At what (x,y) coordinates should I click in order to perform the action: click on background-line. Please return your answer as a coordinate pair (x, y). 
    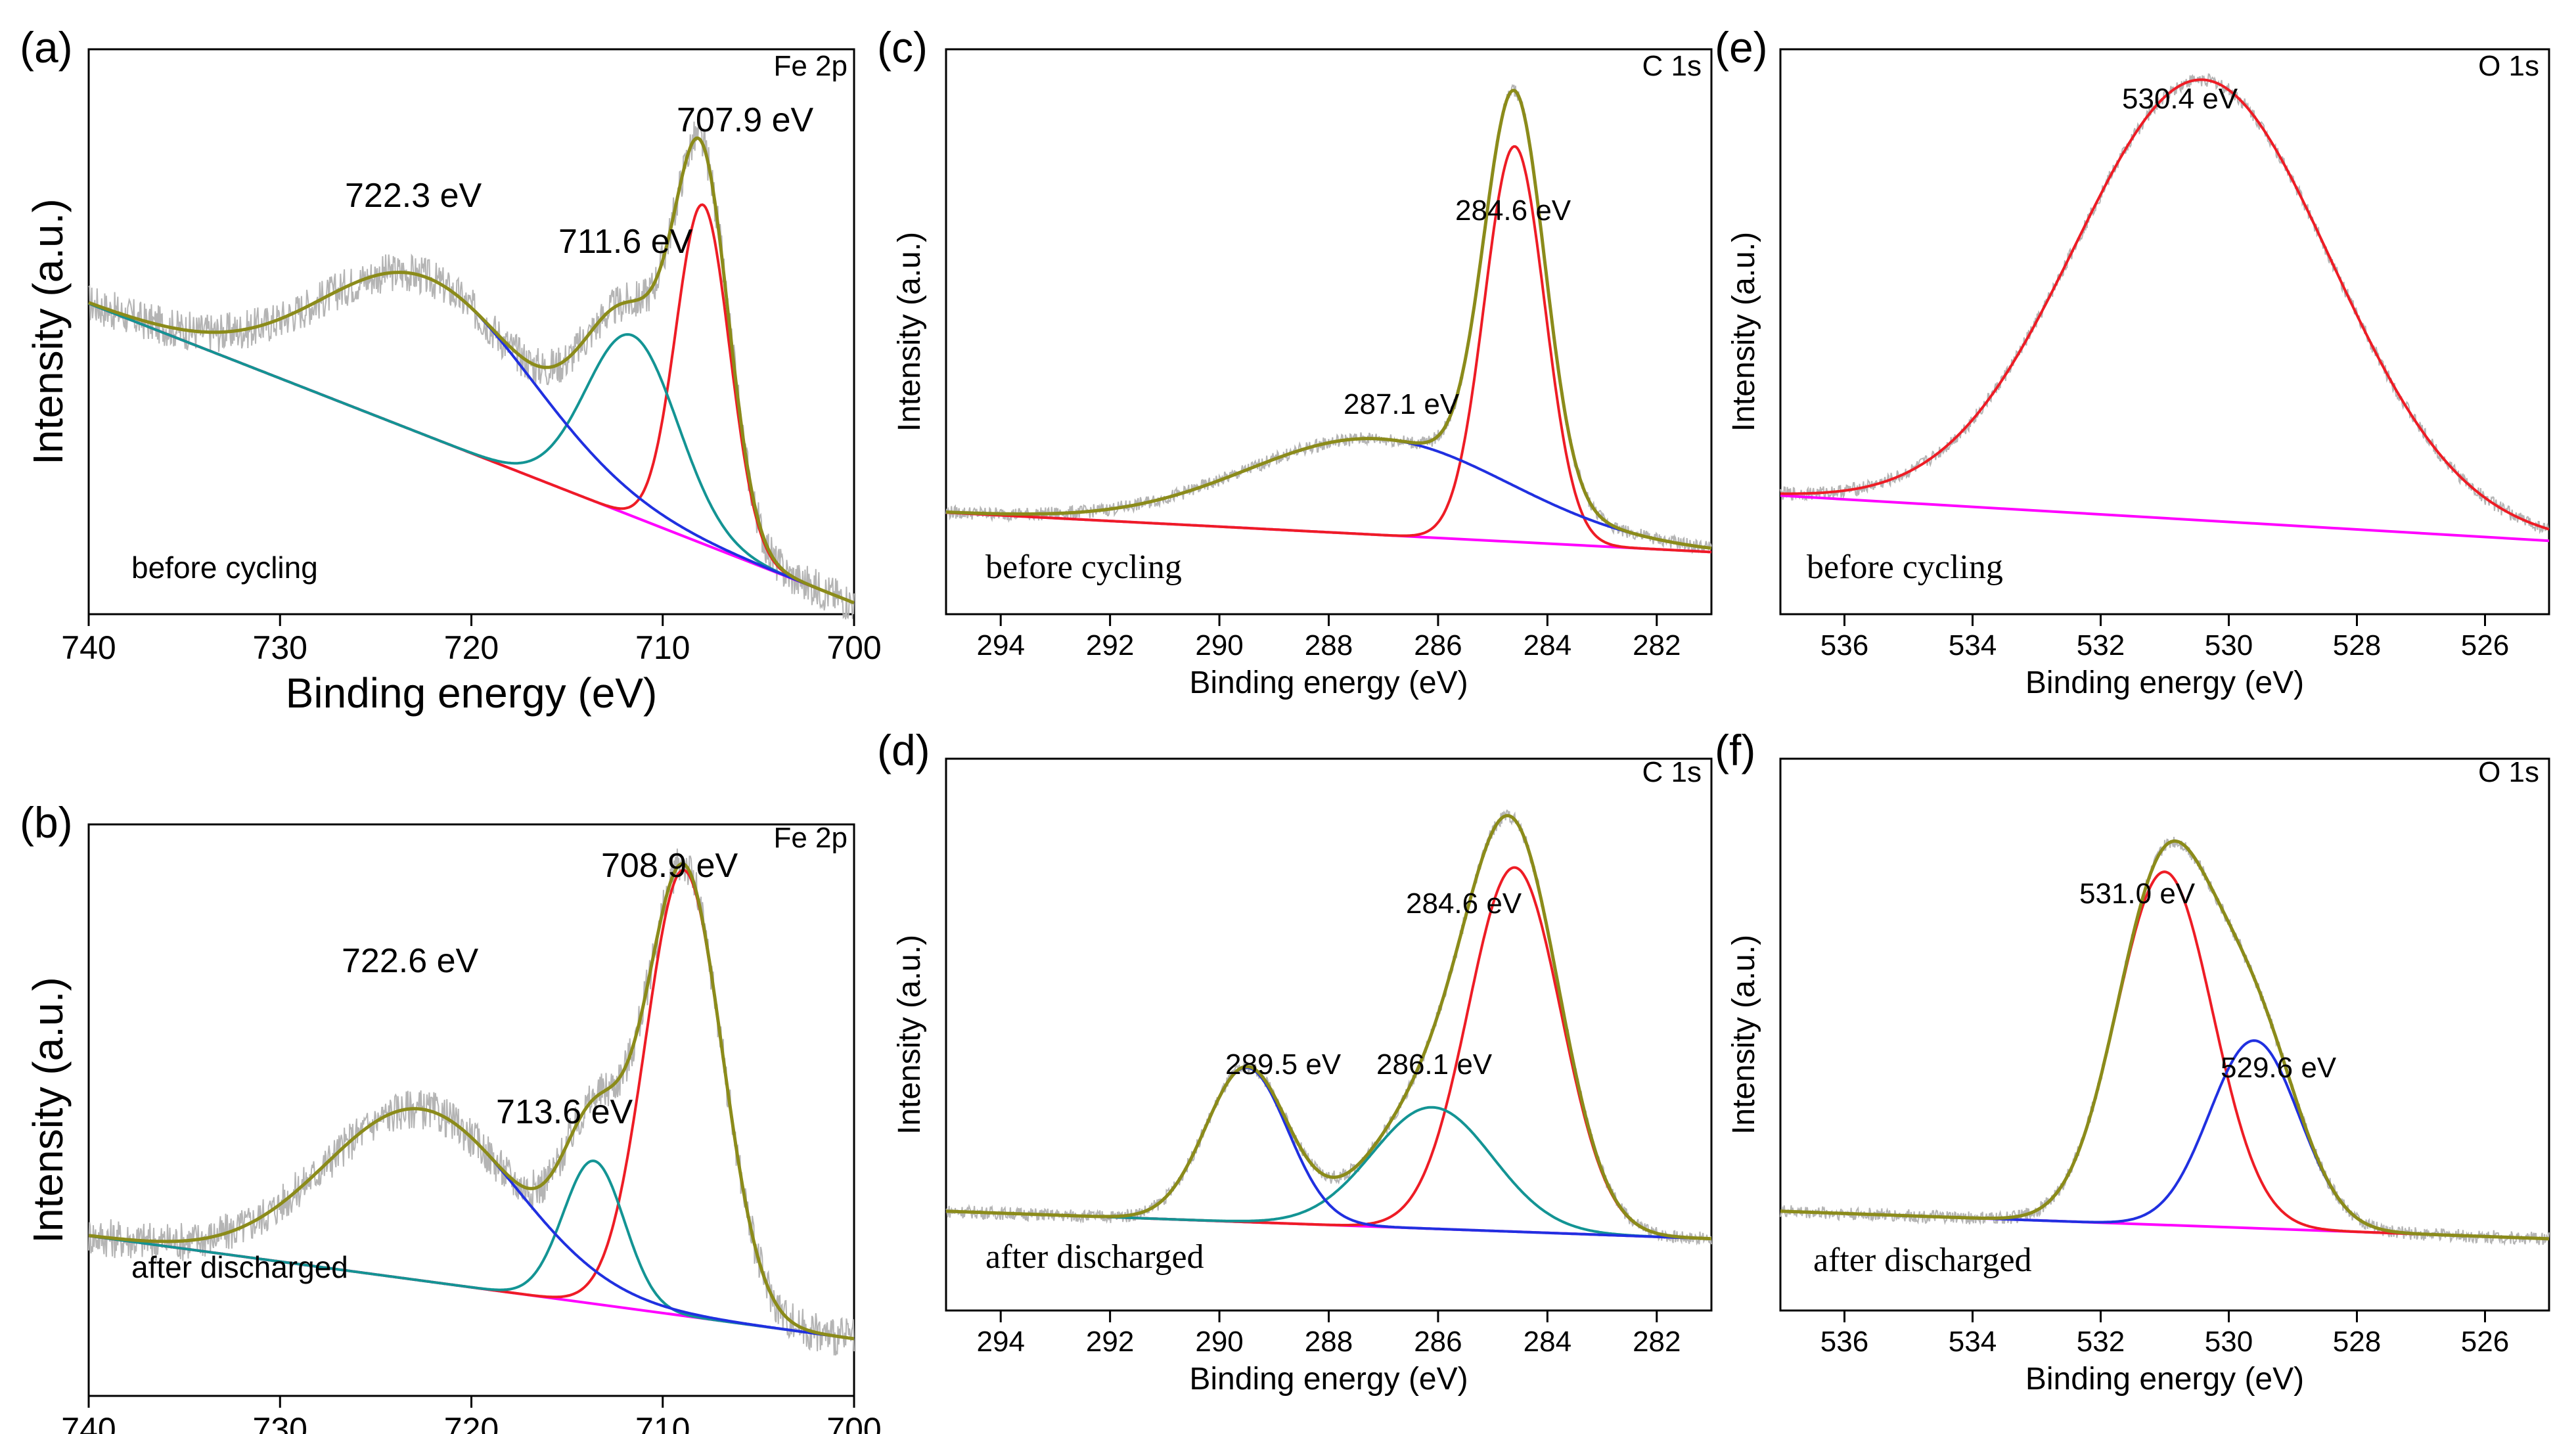
    Looking at the image, I should click on (2165, 518).